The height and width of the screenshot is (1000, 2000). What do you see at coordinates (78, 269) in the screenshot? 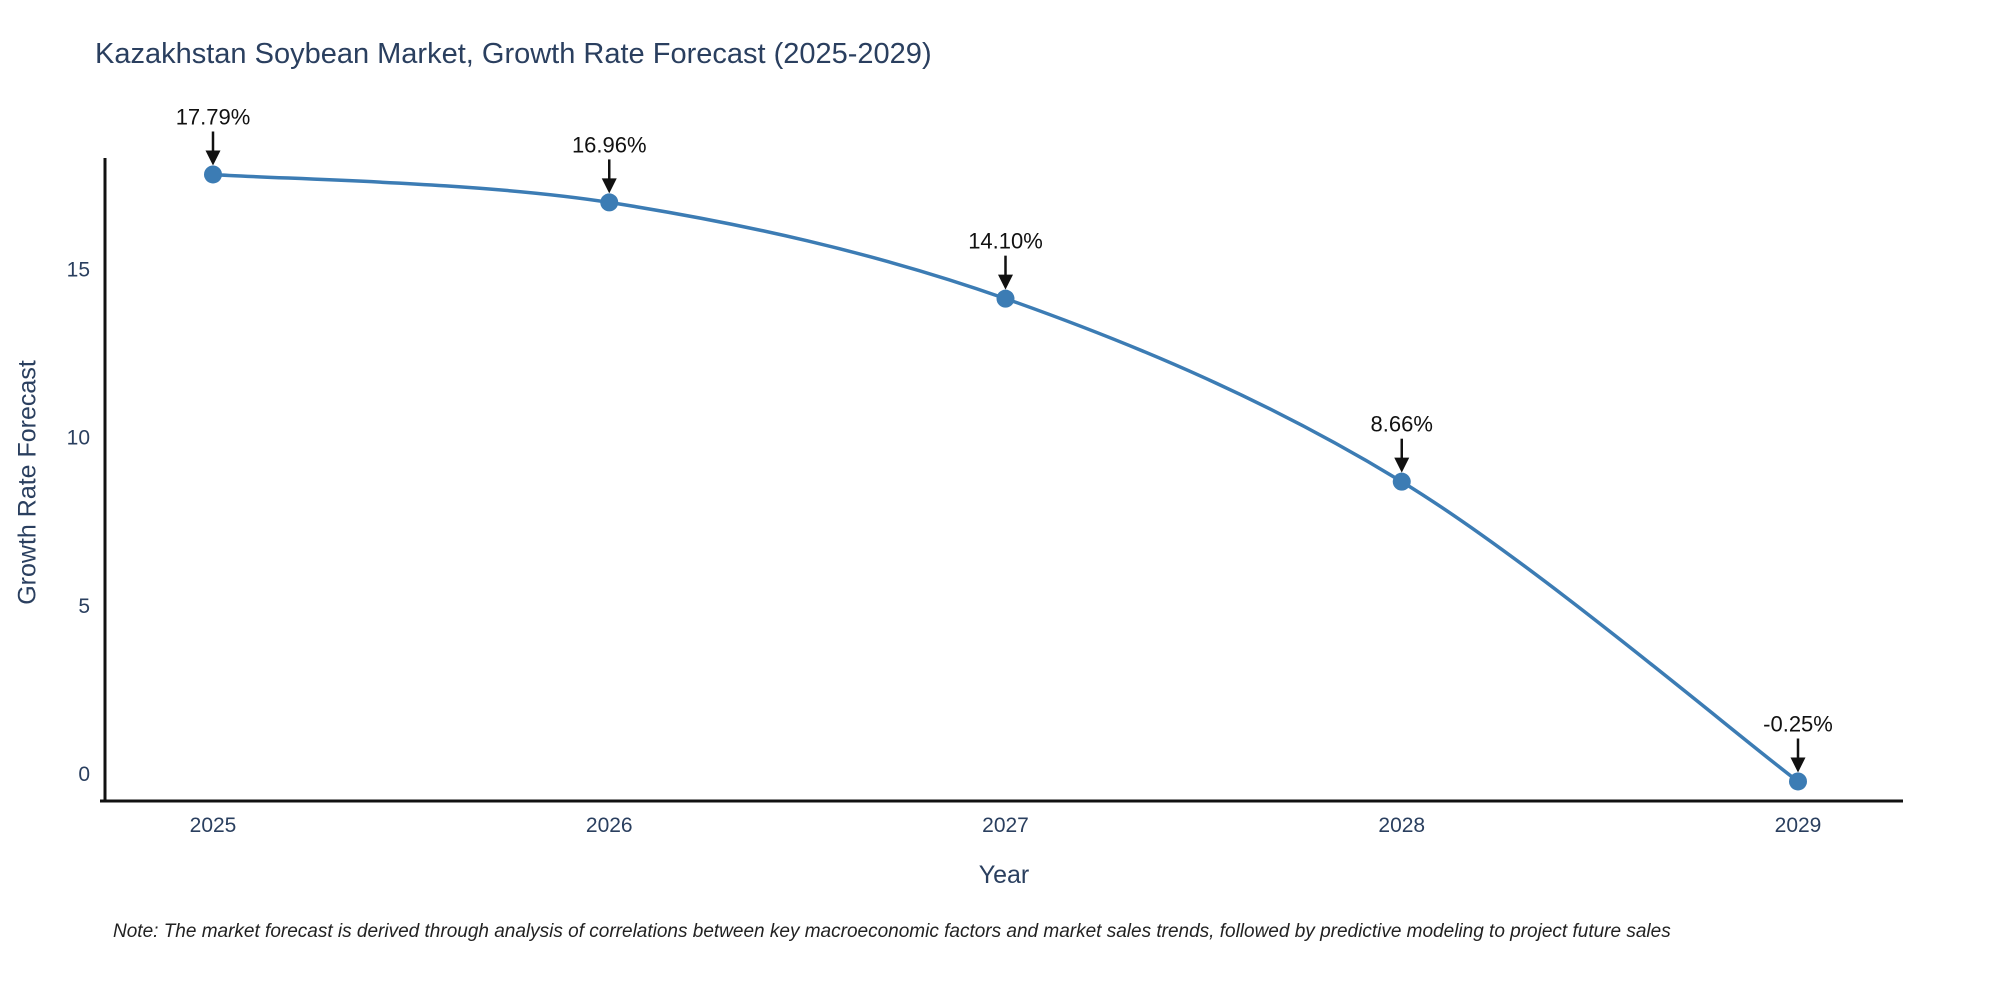
I see `y-tick-label: 15` at bounding box center [78, 269].